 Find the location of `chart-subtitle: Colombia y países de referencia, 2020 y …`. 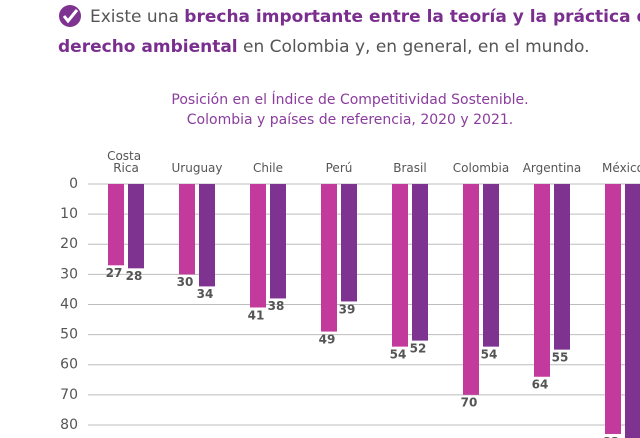

chart-subtitle: Colombia y países de referencia, 2020 y … is located at coordinates (350, 120).